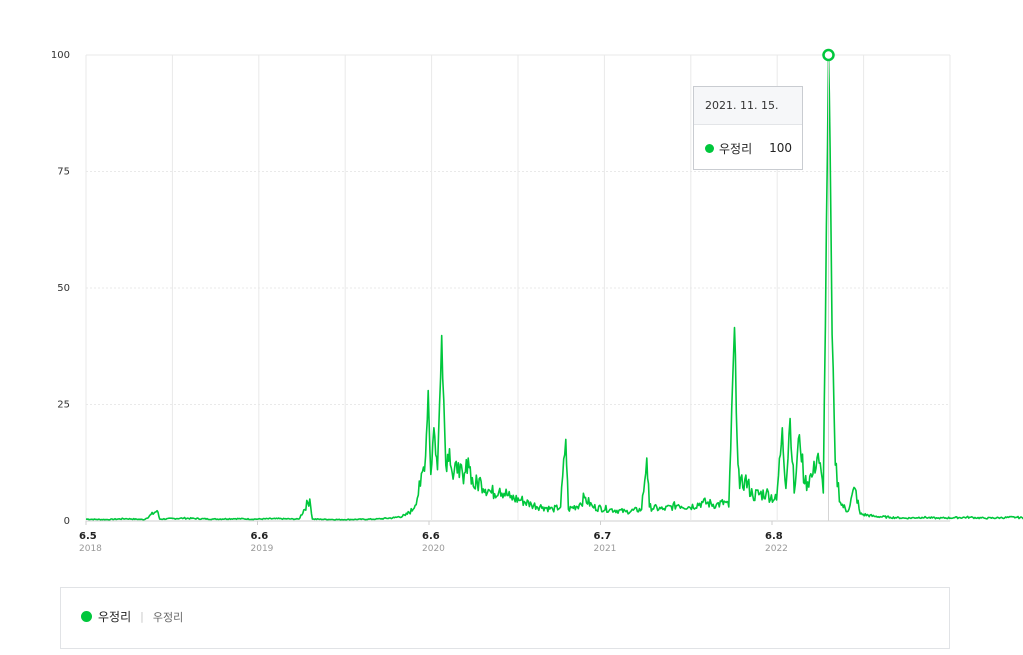 The height and width of the screenshot is (655, 1023). What do you see at coordinates (776, 549) in the screenshot?
I see `x-tick-sublabel: 2022` at bounding box center [776, 549].